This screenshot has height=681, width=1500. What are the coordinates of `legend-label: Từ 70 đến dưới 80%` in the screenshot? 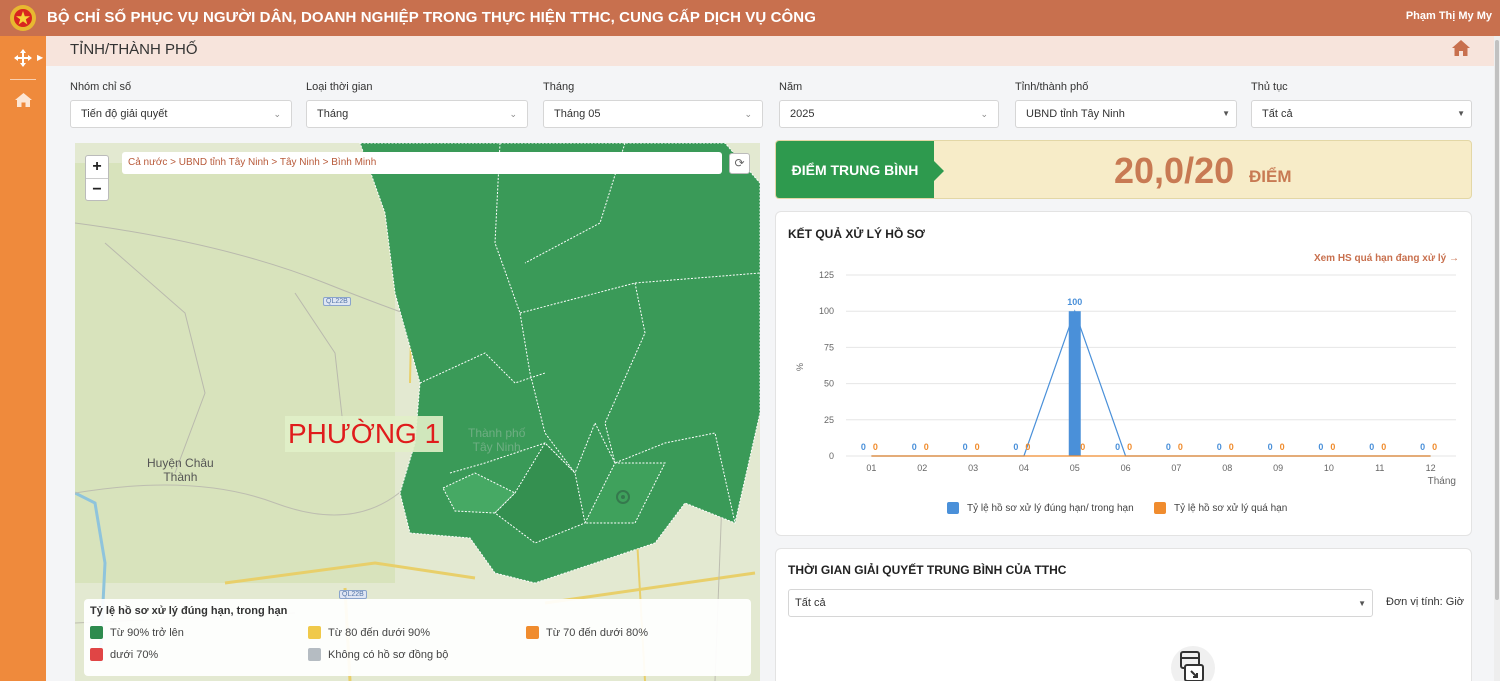 It's located at (597, 633).